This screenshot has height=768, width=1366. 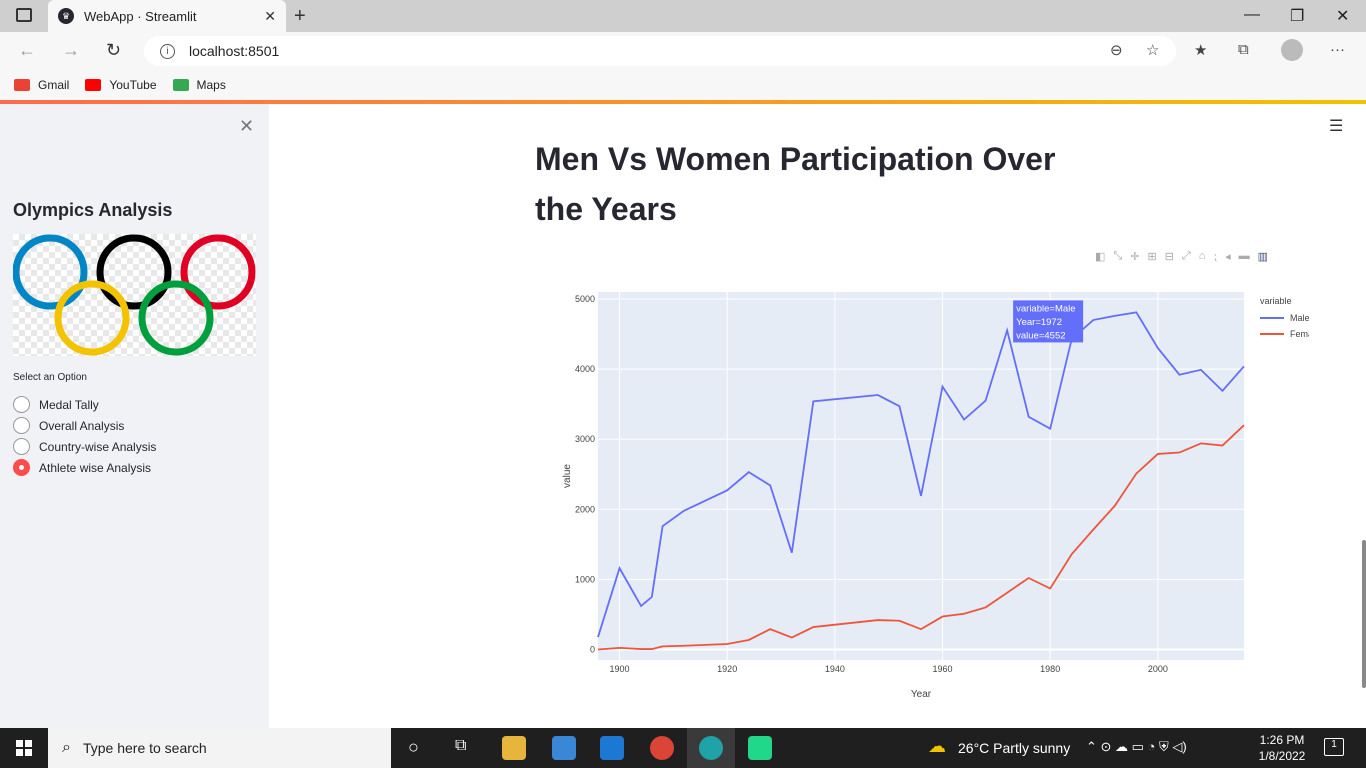 I want to click on restore-icon: ❐, so click(x=1297, y=16).